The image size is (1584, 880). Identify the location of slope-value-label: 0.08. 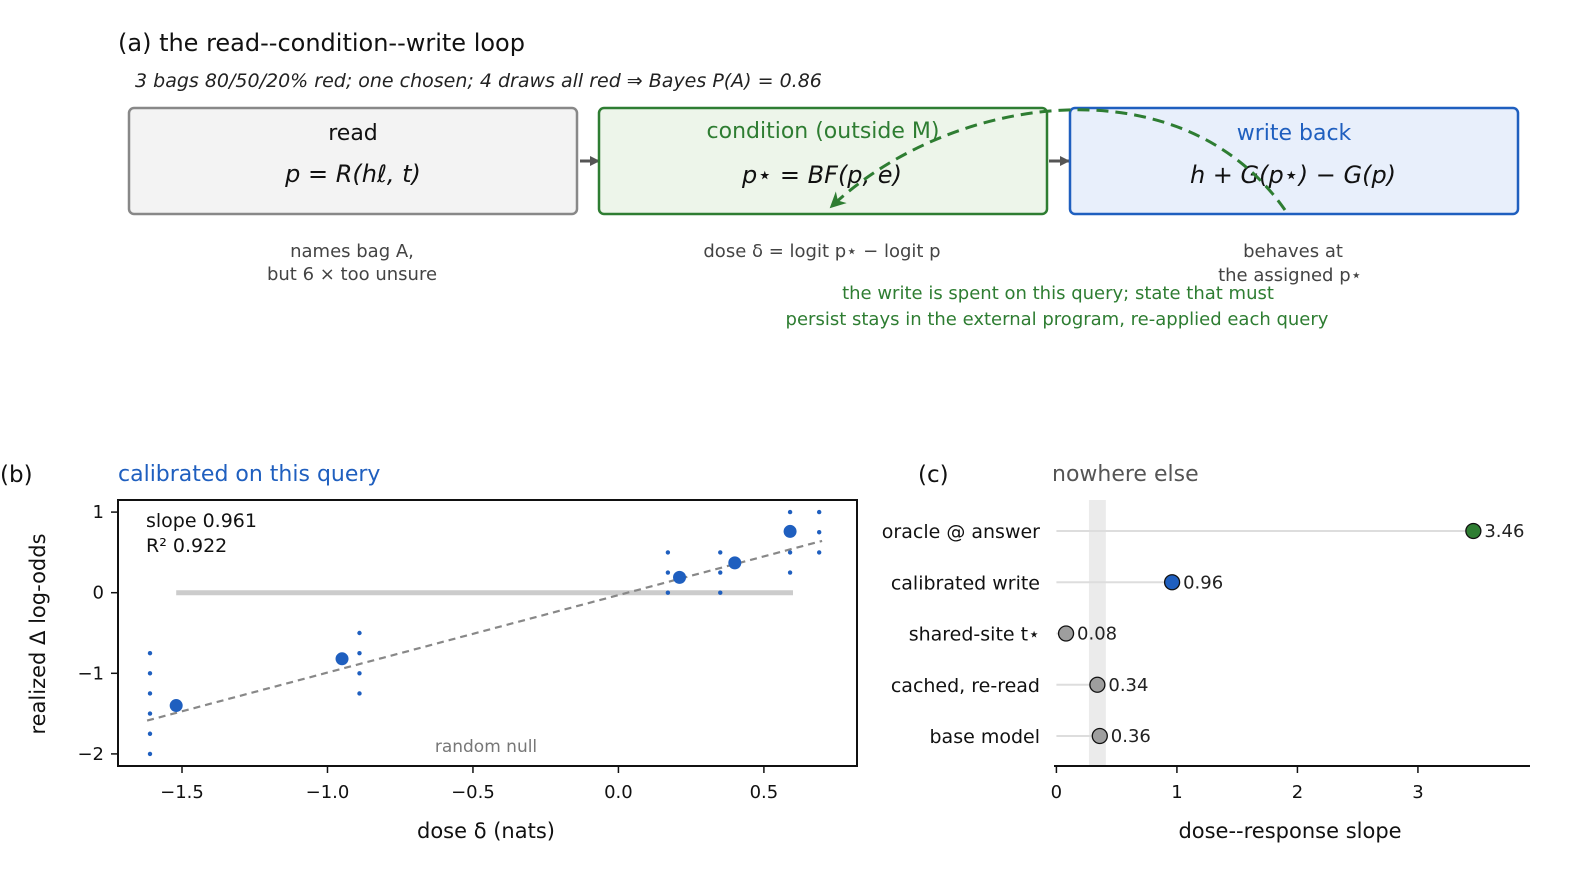
(1097, 634).